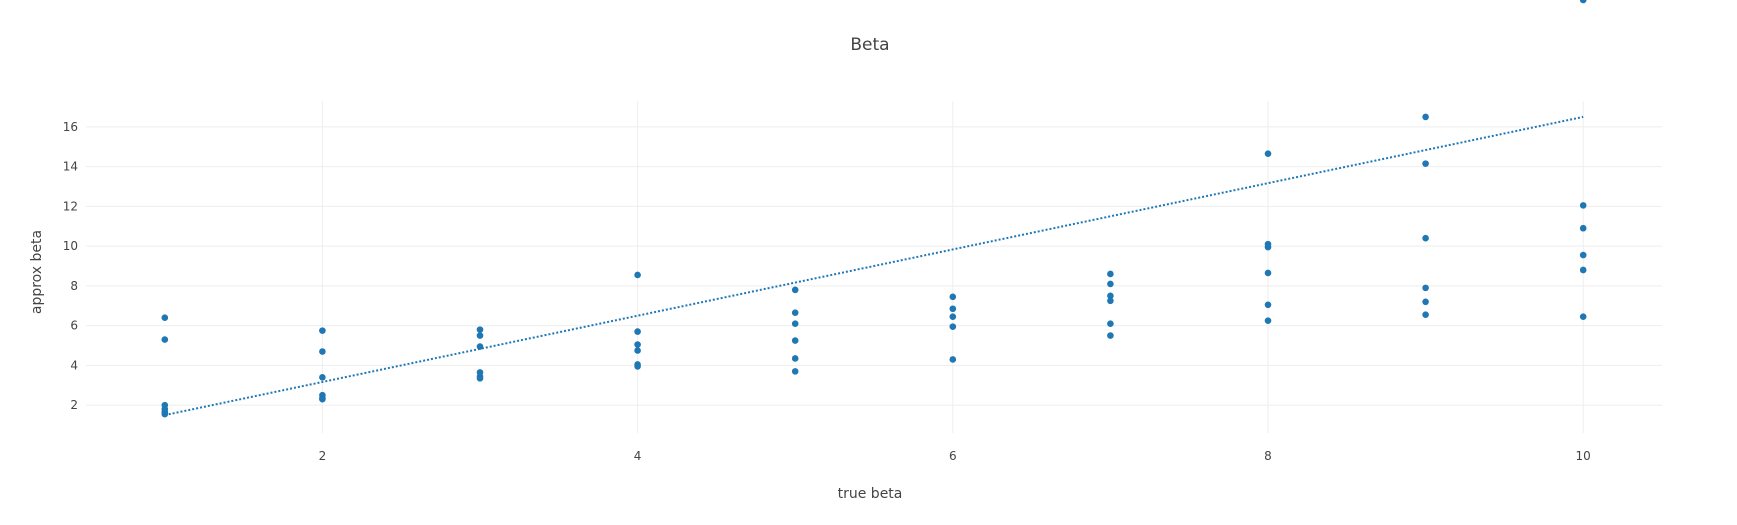 This screenshot has height=525, width=1737. What do you see at coordinates (870, 494) in the screenshot?
I see `x-axis-title: true beta` at bounding box center [870, 494].